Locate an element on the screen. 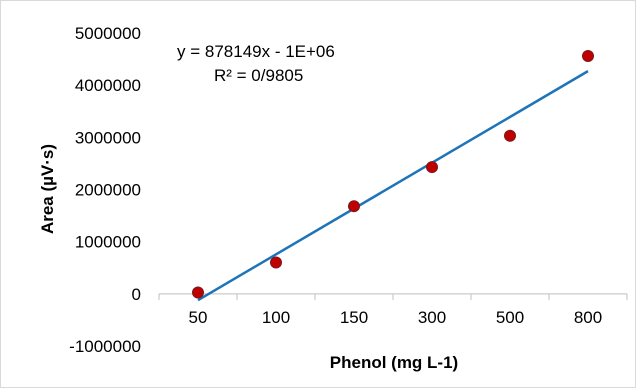 The image size is (636, 388). y-tick-label: 4000000 is located at coordinates (108, 85).